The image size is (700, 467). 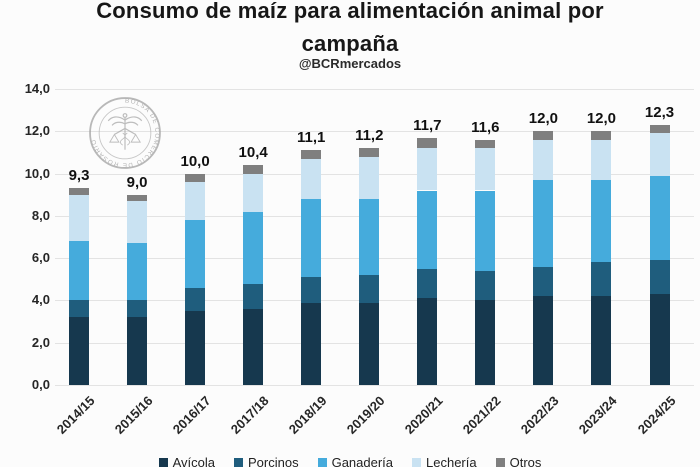 I want to click on bar-segment-avícola-2017-18, so click(x=253, y=346).